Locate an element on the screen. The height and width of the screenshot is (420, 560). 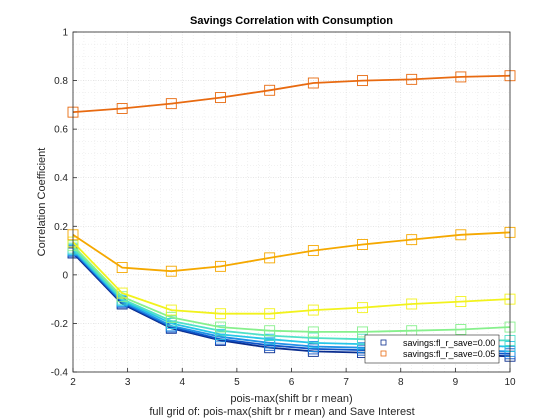
y-tick-label: -0.4 is located at coordinates (60, 373).